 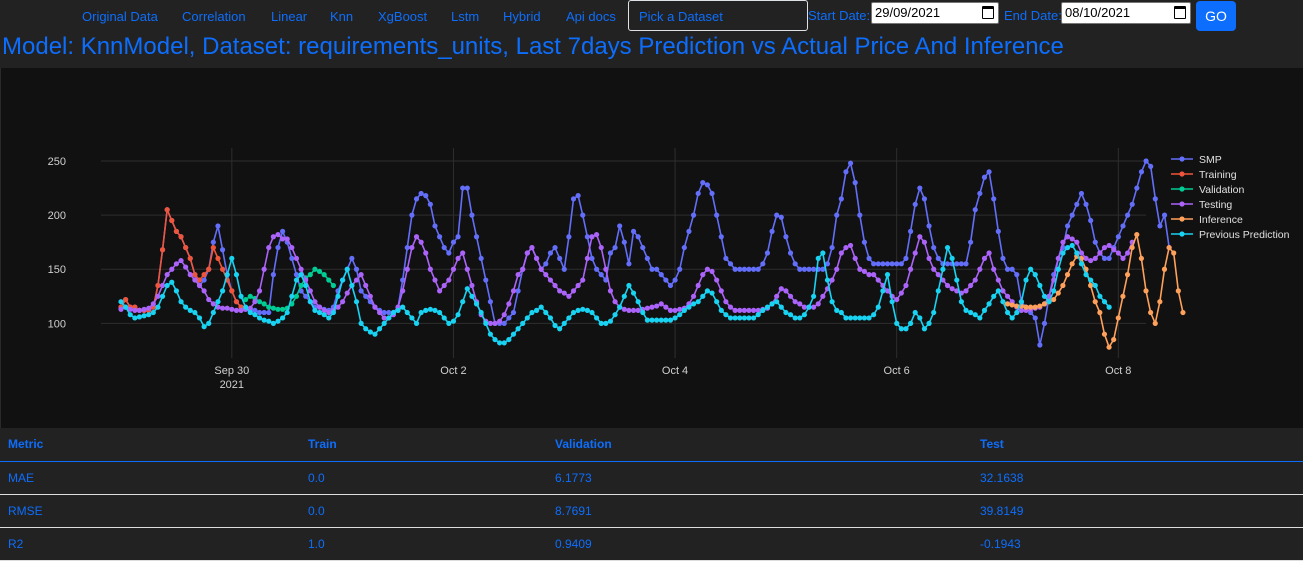 I want to click on nav-link-api-docs: Api docs, so click(x=591, y=16).